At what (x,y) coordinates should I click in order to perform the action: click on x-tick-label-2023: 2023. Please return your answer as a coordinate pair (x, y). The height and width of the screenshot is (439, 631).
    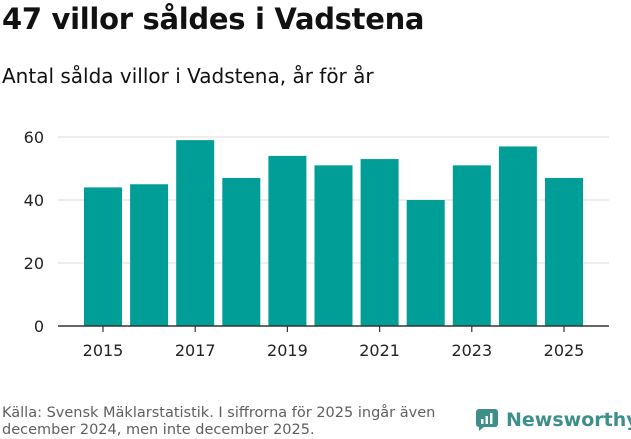
    Looking at the image, I should click on (471, 350).